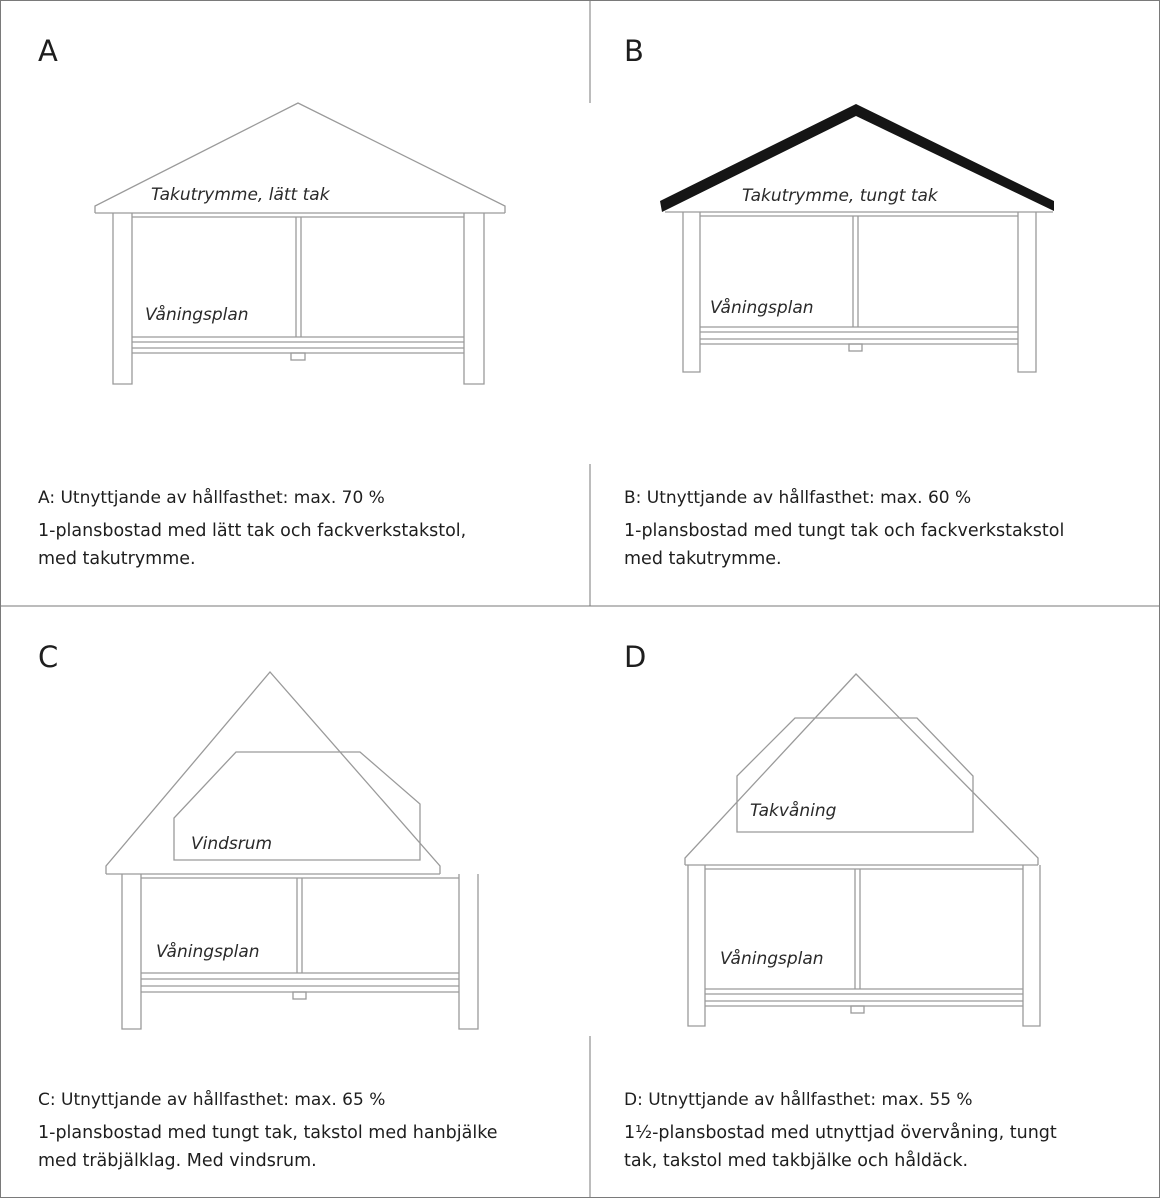 This screenshot has width=1160, height=1198. I want to click on panel-b-left-wall, so click(691, 292).